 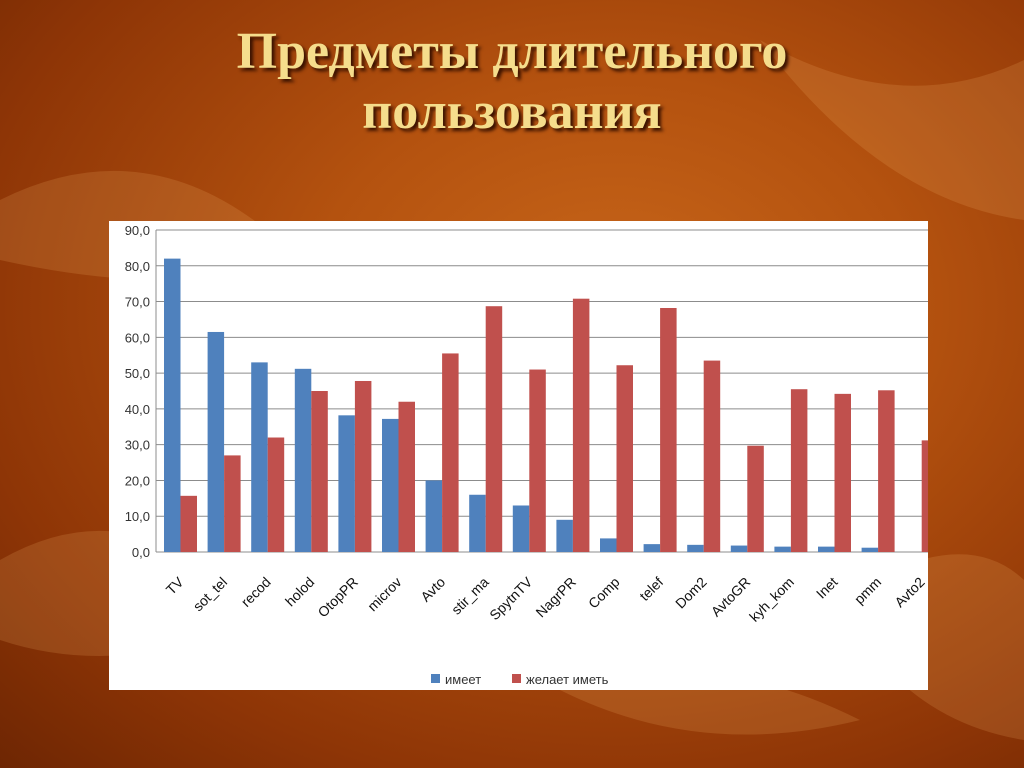 What do you see at coordinates (604, 593) in the screenshot?
I see `x-tick-label: Comp` at bounding box center [604, 593].